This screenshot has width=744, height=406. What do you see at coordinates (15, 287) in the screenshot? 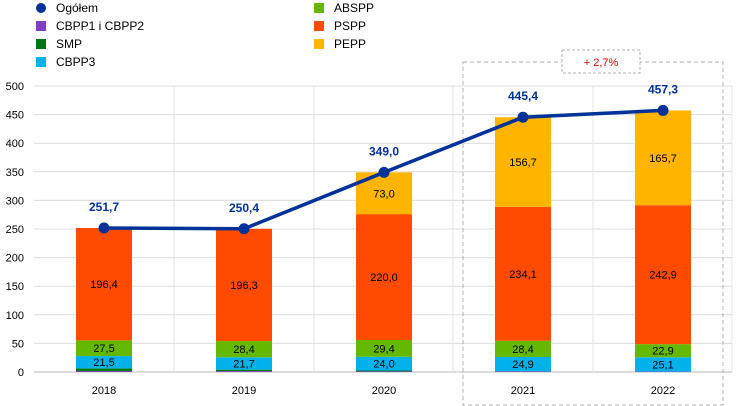
I see `y-tick-label: 150` at bounding box center [15, 287].